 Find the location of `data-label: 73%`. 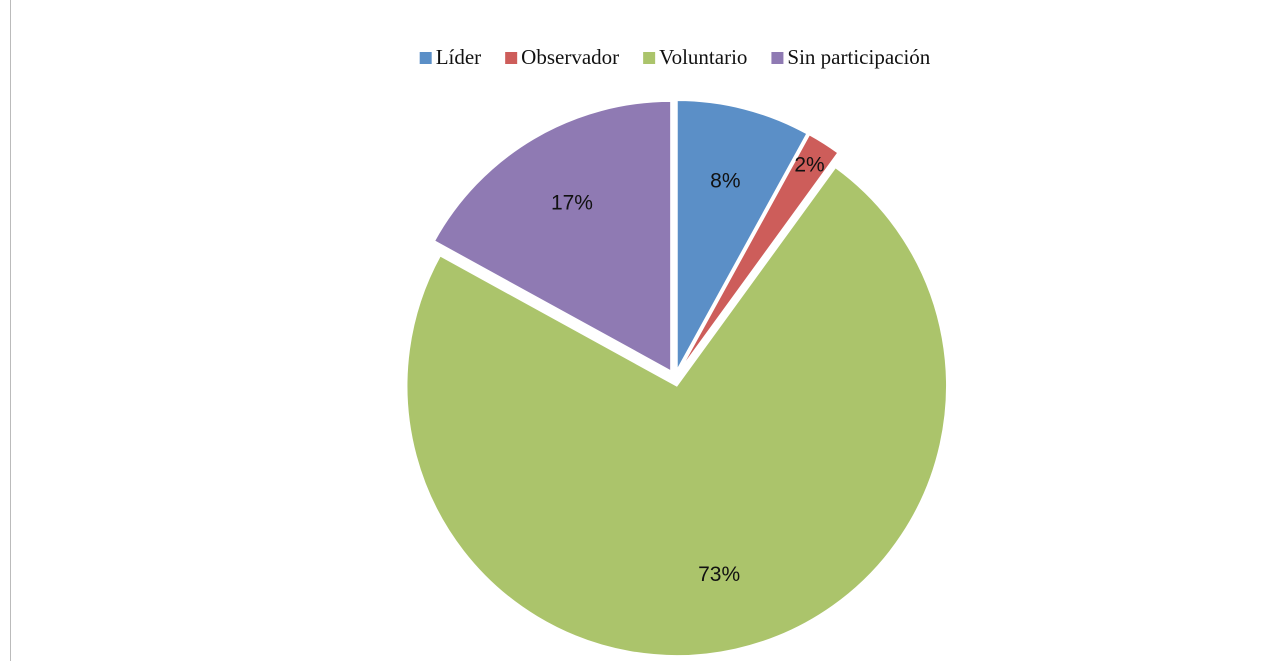

data-label: 73% is located at coordinates (719, 574).